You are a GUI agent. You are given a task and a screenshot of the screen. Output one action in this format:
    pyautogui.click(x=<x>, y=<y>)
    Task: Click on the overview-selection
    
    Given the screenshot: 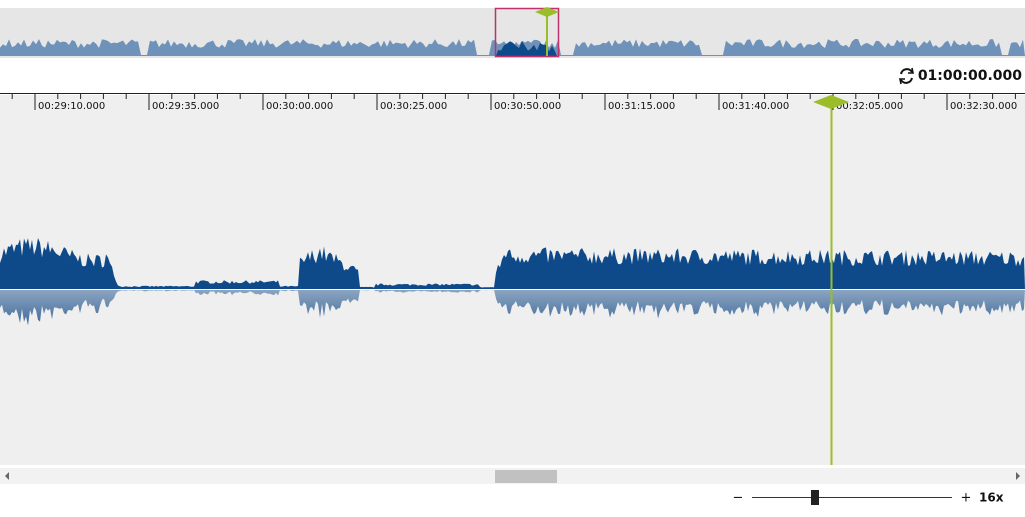 What is the action you would take?
    pyautogui.click(x=527, y=32)
    